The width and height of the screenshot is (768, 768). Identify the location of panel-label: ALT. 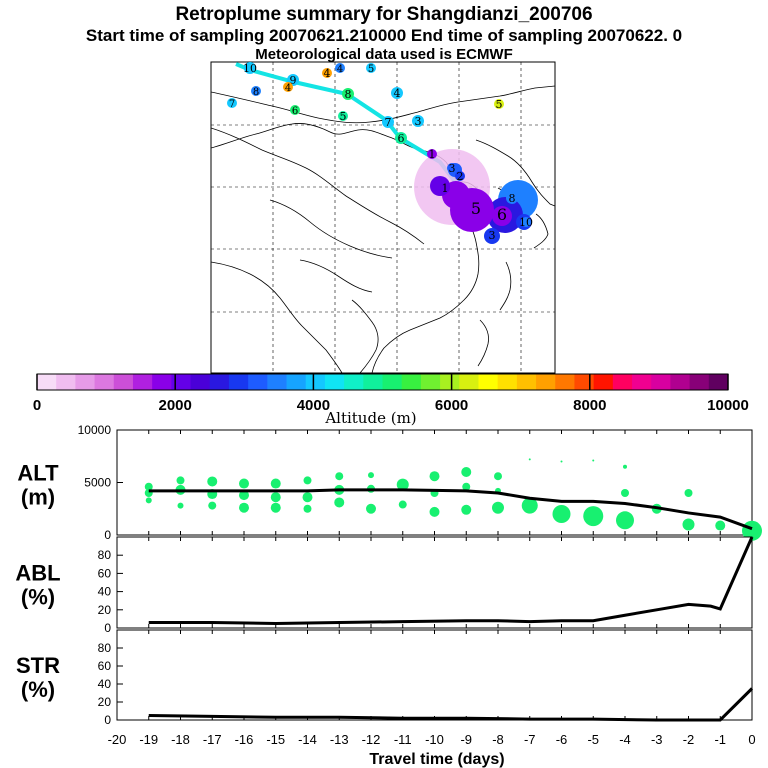
(38, 473).